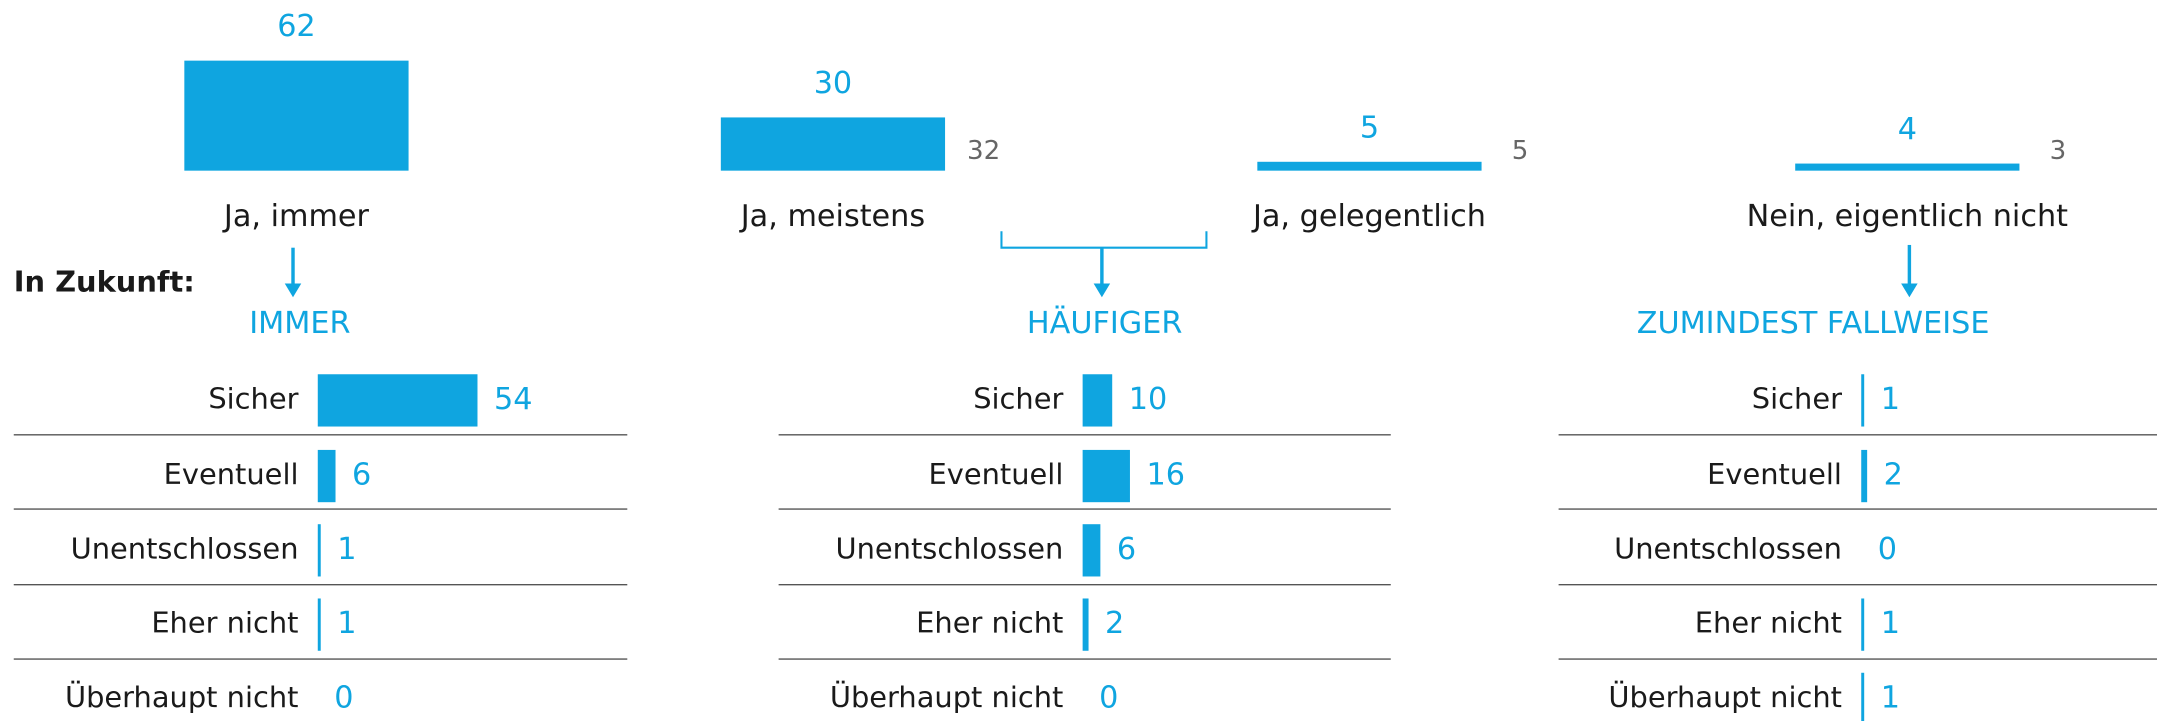  I want to click on arrows, so click(1101, 264).